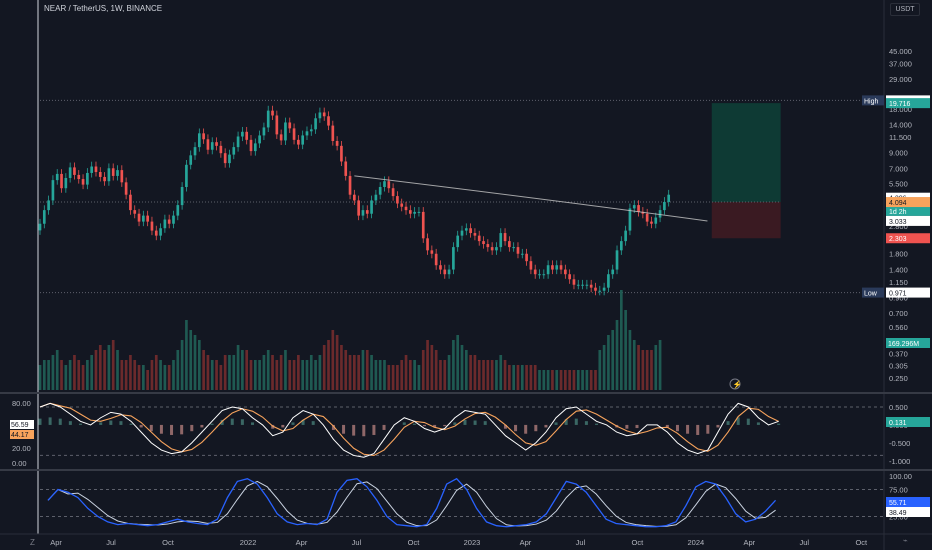  Describe the element at coordinates (898, 407) in the screenshot. I see `macd-right-tick: 0.500` at that location.